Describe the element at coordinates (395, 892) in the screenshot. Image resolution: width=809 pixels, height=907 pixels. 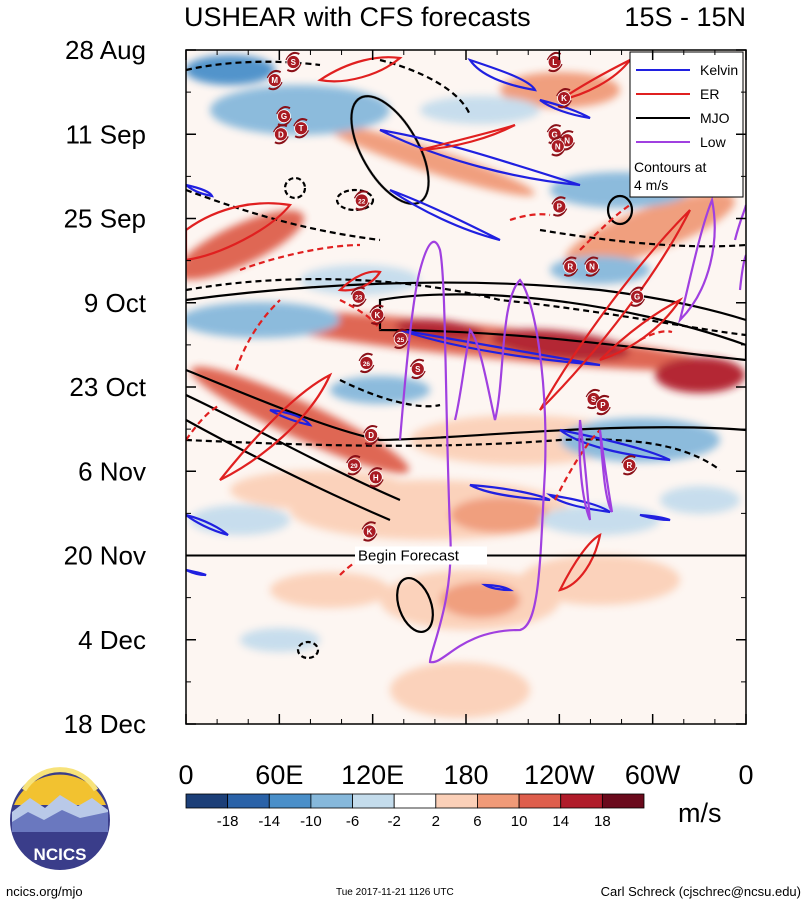
I see `timestamp: Tue 2017-11-21 1126 UTC` at that location.